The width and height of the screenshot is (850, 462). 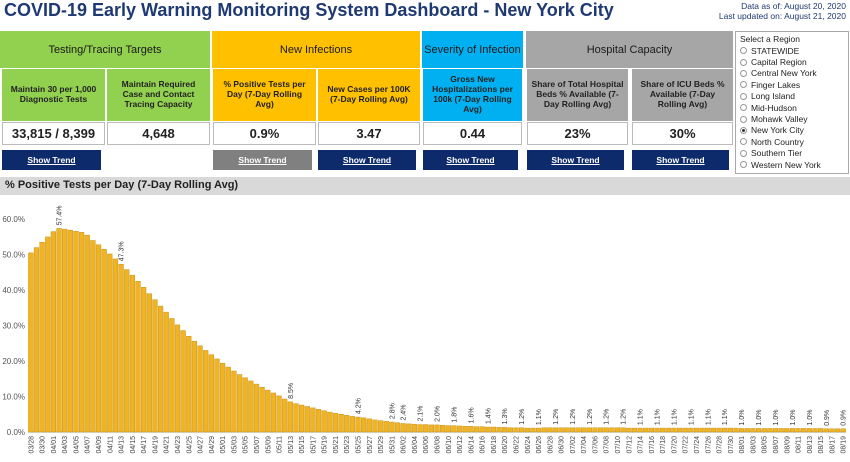 I want to click on data-label: 47.3%, so click(x=122, y=251).